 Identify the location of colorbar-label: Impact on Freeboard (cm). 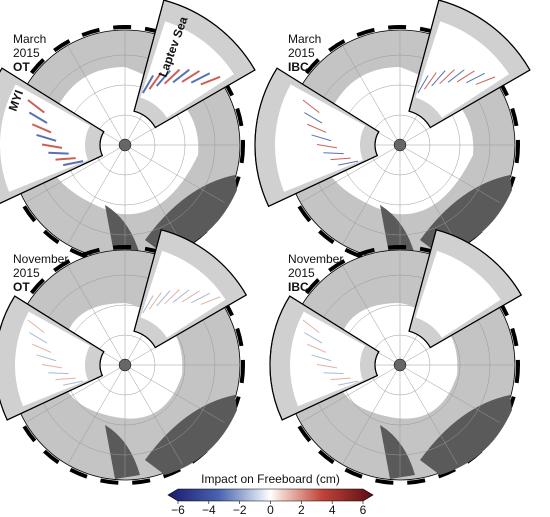
(270, 479).